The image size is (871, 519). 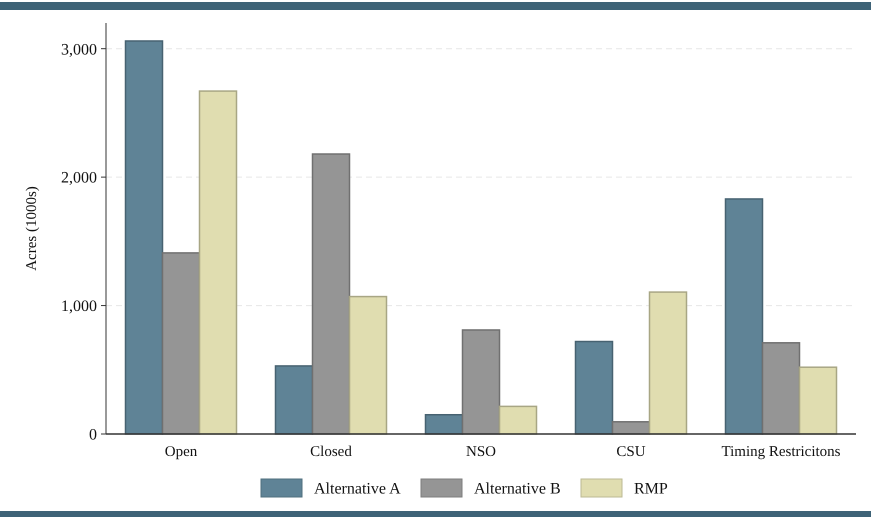 I want to click on y-tick-label: 1,000, so click(x=79, y=307).